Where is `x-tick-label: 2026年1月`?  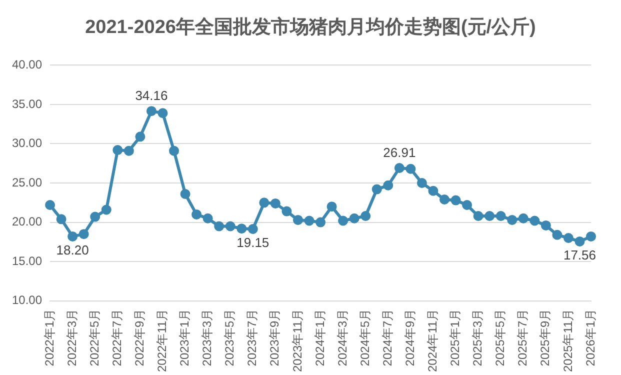
x-tick-label: 2026年1月 is located at coordinates (590, 337).